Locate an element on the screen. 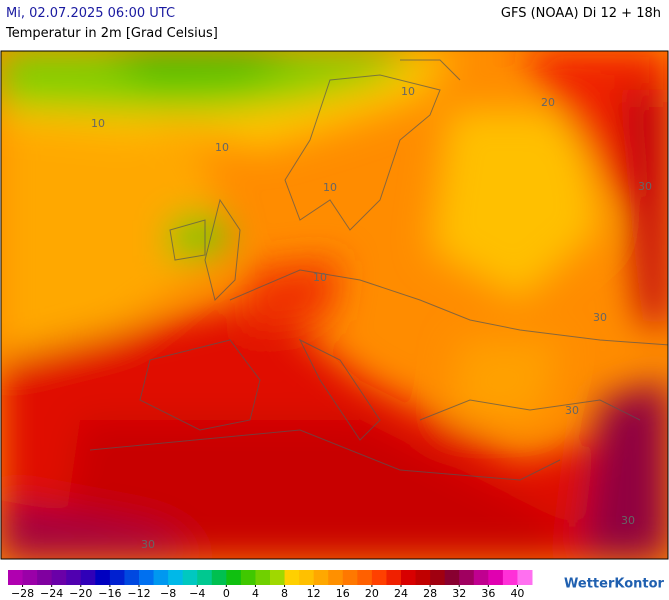  legend-tick-label: 16 is located at coordinates (343, 593).